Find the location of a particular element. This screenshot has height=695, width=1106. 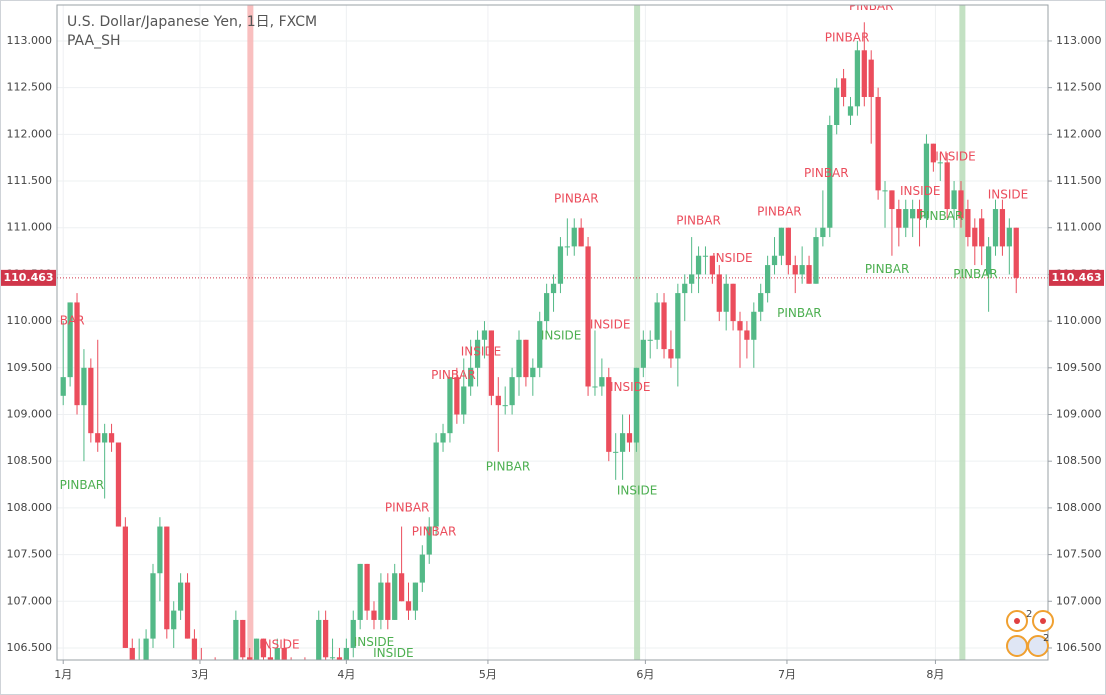

y-tick-label: 106.500 is located at coordinates (1079, 647).